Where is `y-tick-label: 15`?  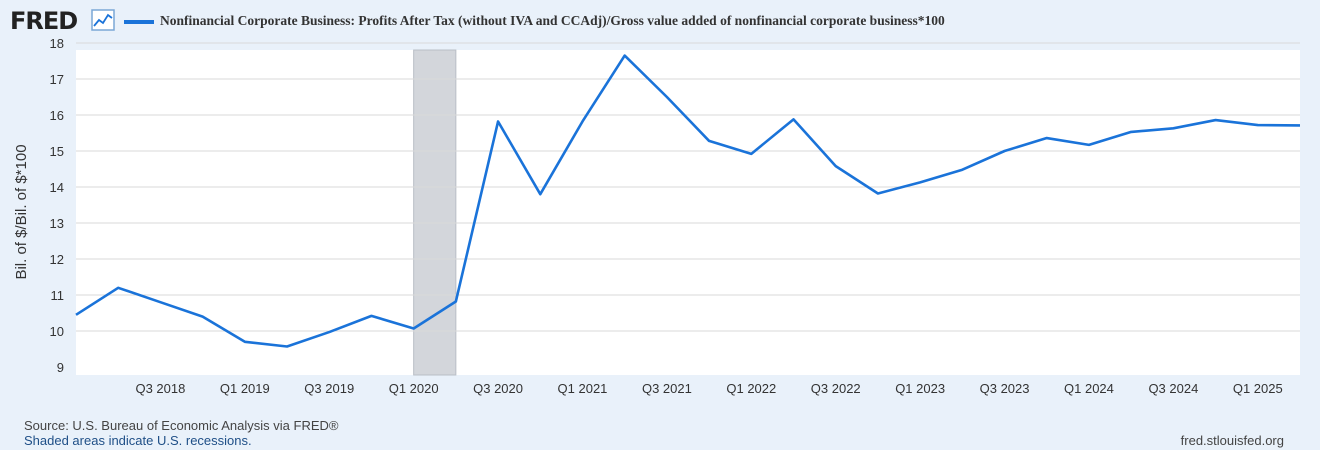 y-tick-label: 15 is located at coordinates (57, 151).